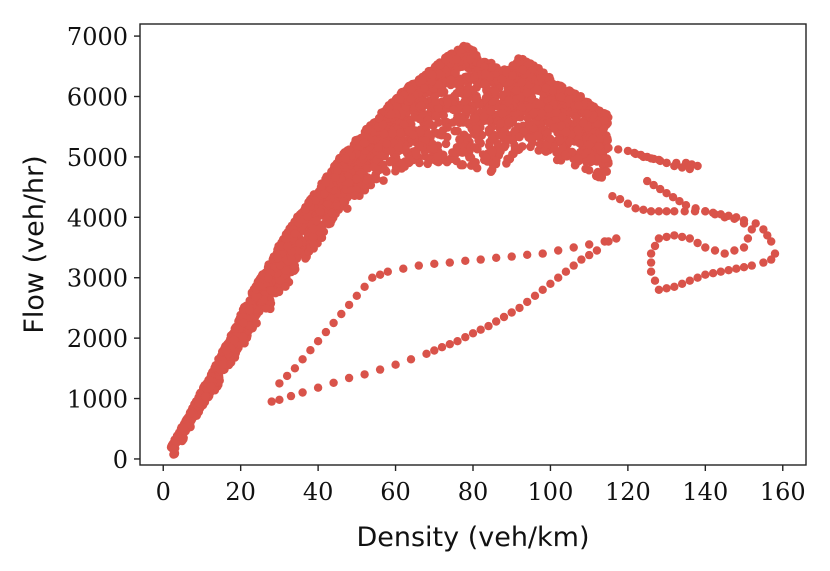 The width and height of the screenshot is (830, 571). I want to click on y-tick-label: 2000, so click(97, 339).